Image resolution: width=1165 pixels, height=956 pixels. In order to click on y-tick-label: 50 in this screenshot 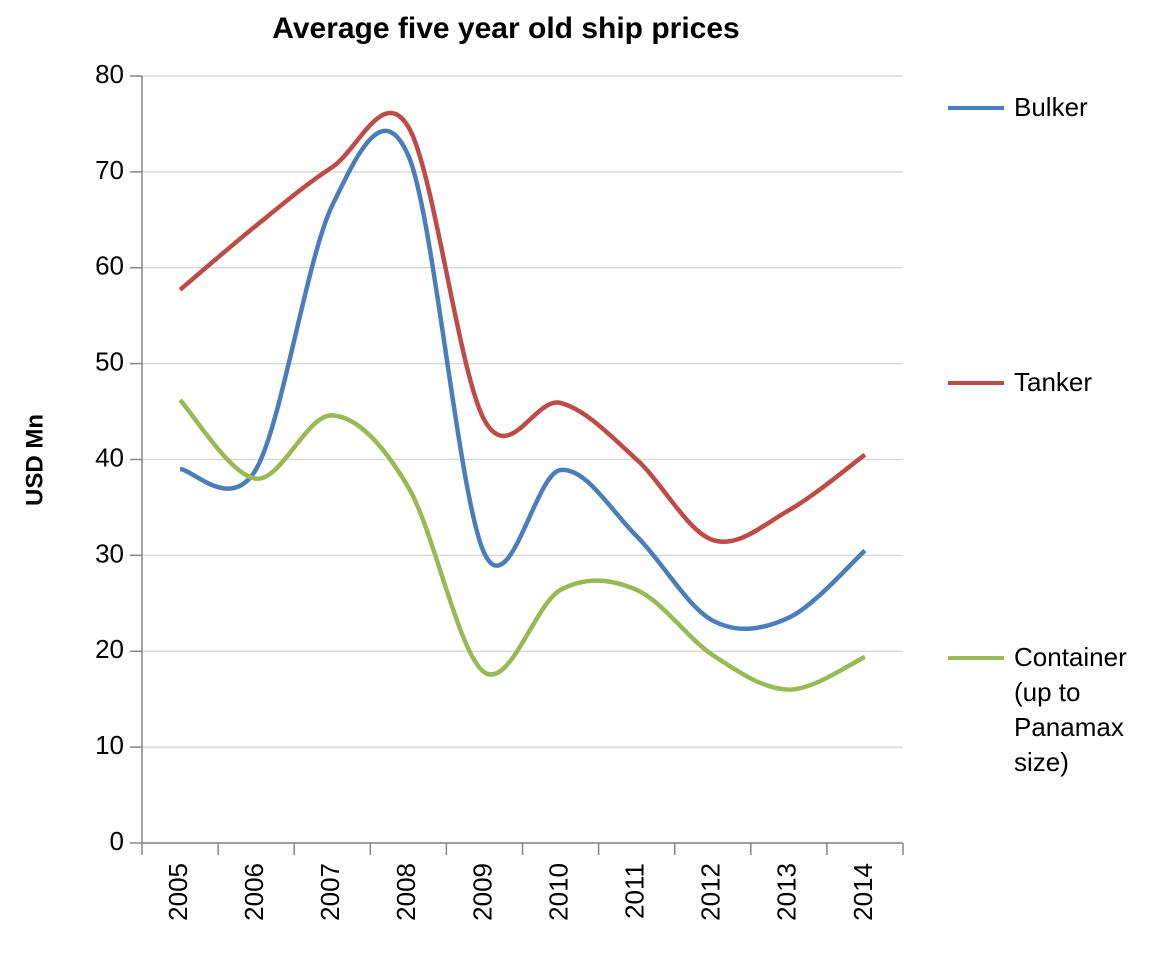, I will do `click(109, 362)`.